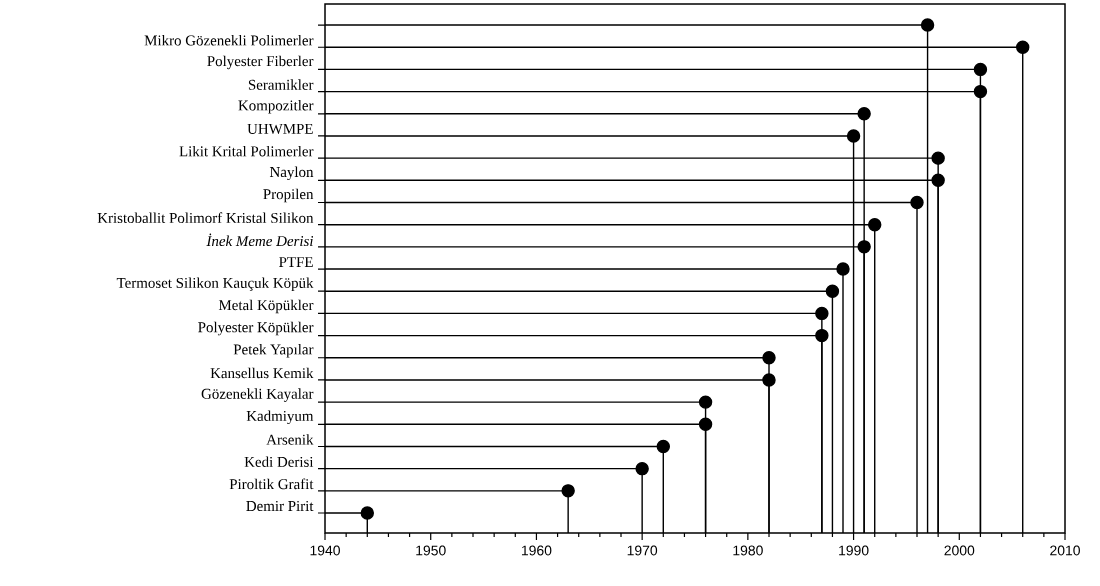 Image resolution: width=1100 pixels, height=586 pixels. I want to click on x-tick-label: 2000, so click(959, 550).